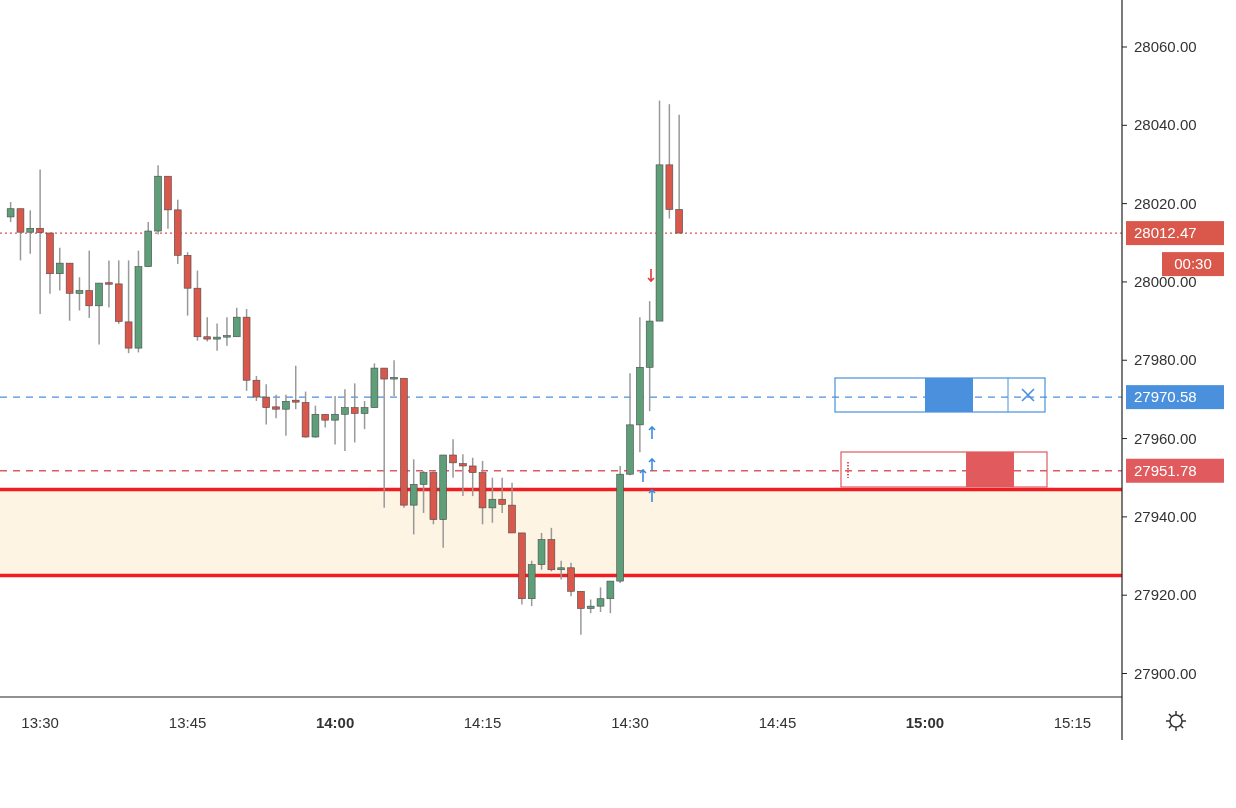 The image size is (1236, 808). What do you see at coordinates (1165, 233) in the screenshot?
I see `ref-line-label: 28012.47` at bounding box center [1165, 233].